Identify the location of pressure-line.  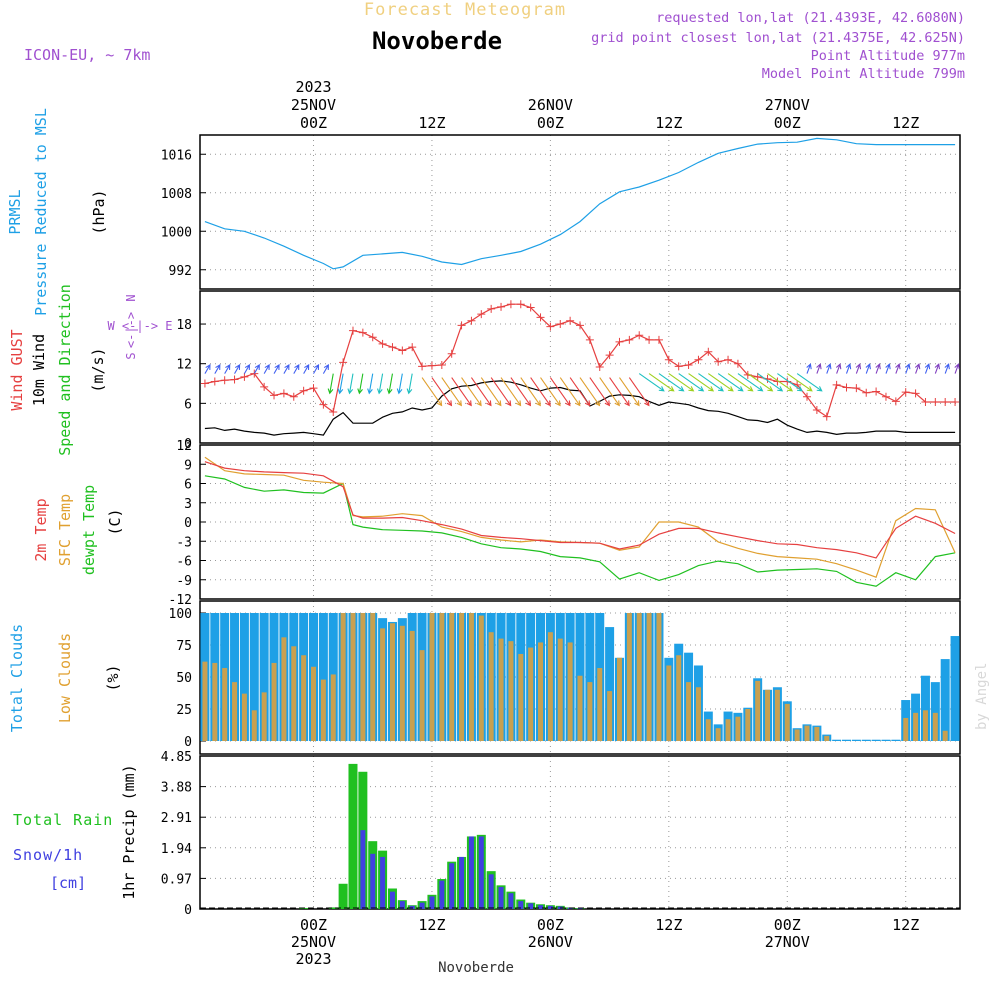
(580, 203).